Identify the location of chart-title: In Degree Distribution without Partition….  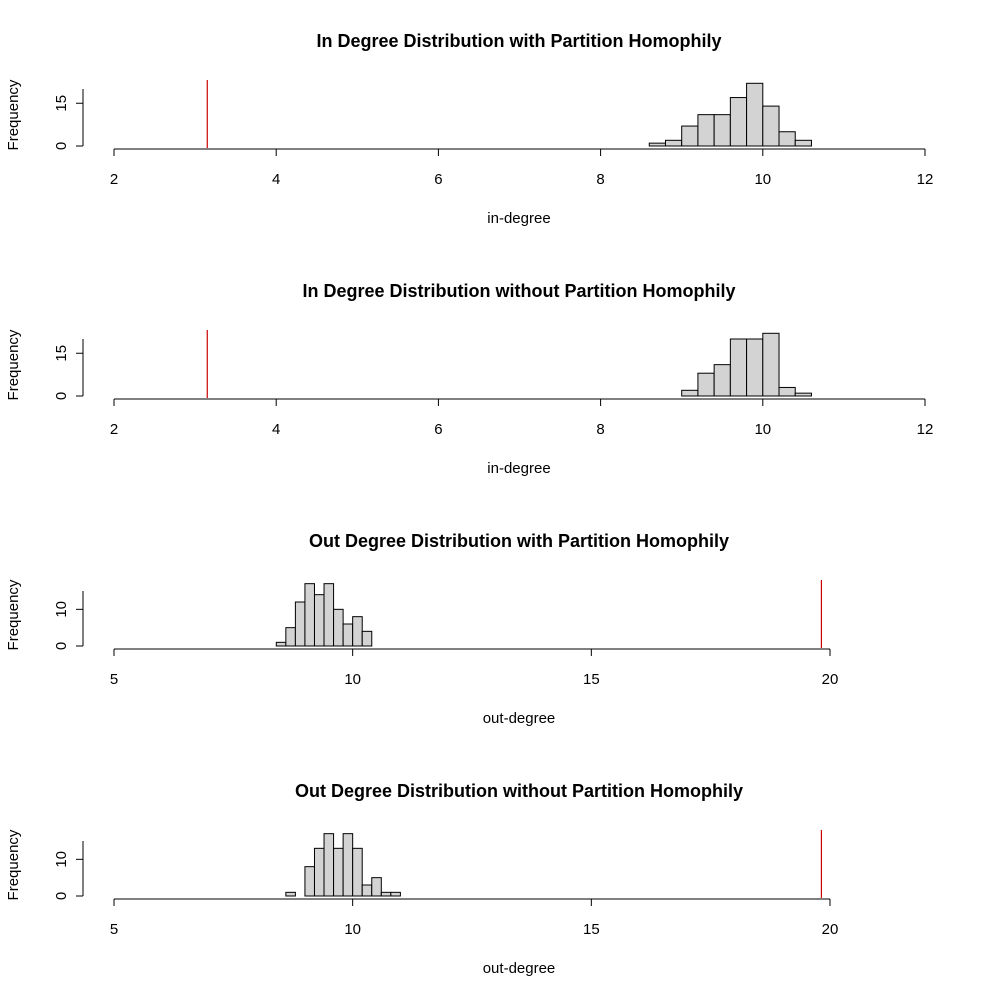
(519, 291).